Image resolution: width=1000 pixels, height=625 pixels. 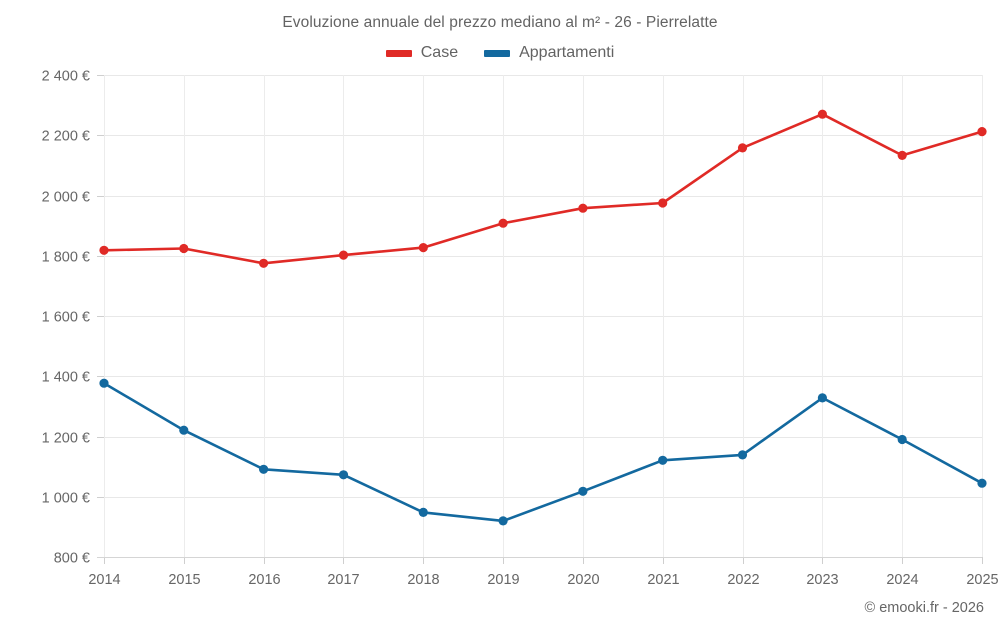 I want to click on data-point-appartamenti-2018, so click(x=423, y=512).